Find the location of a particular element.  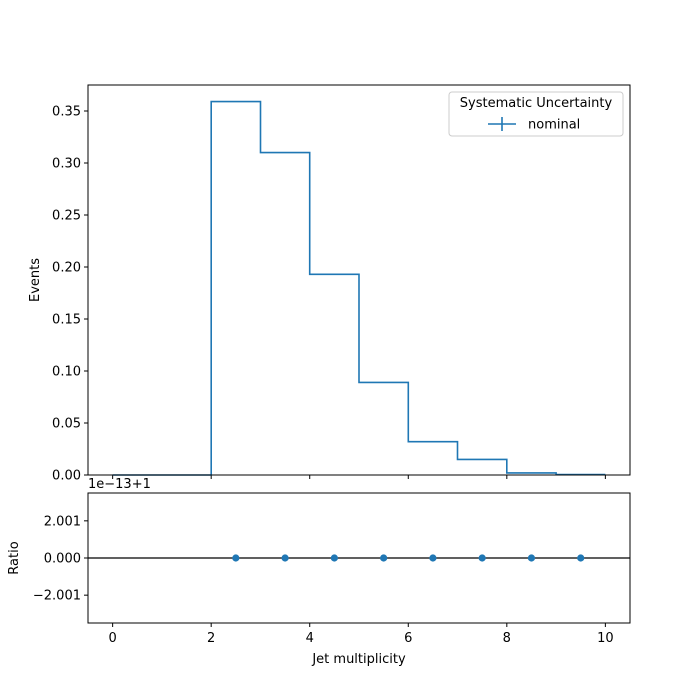

ratio-x-tick-label: 2 is located at coordinates (211, 638).